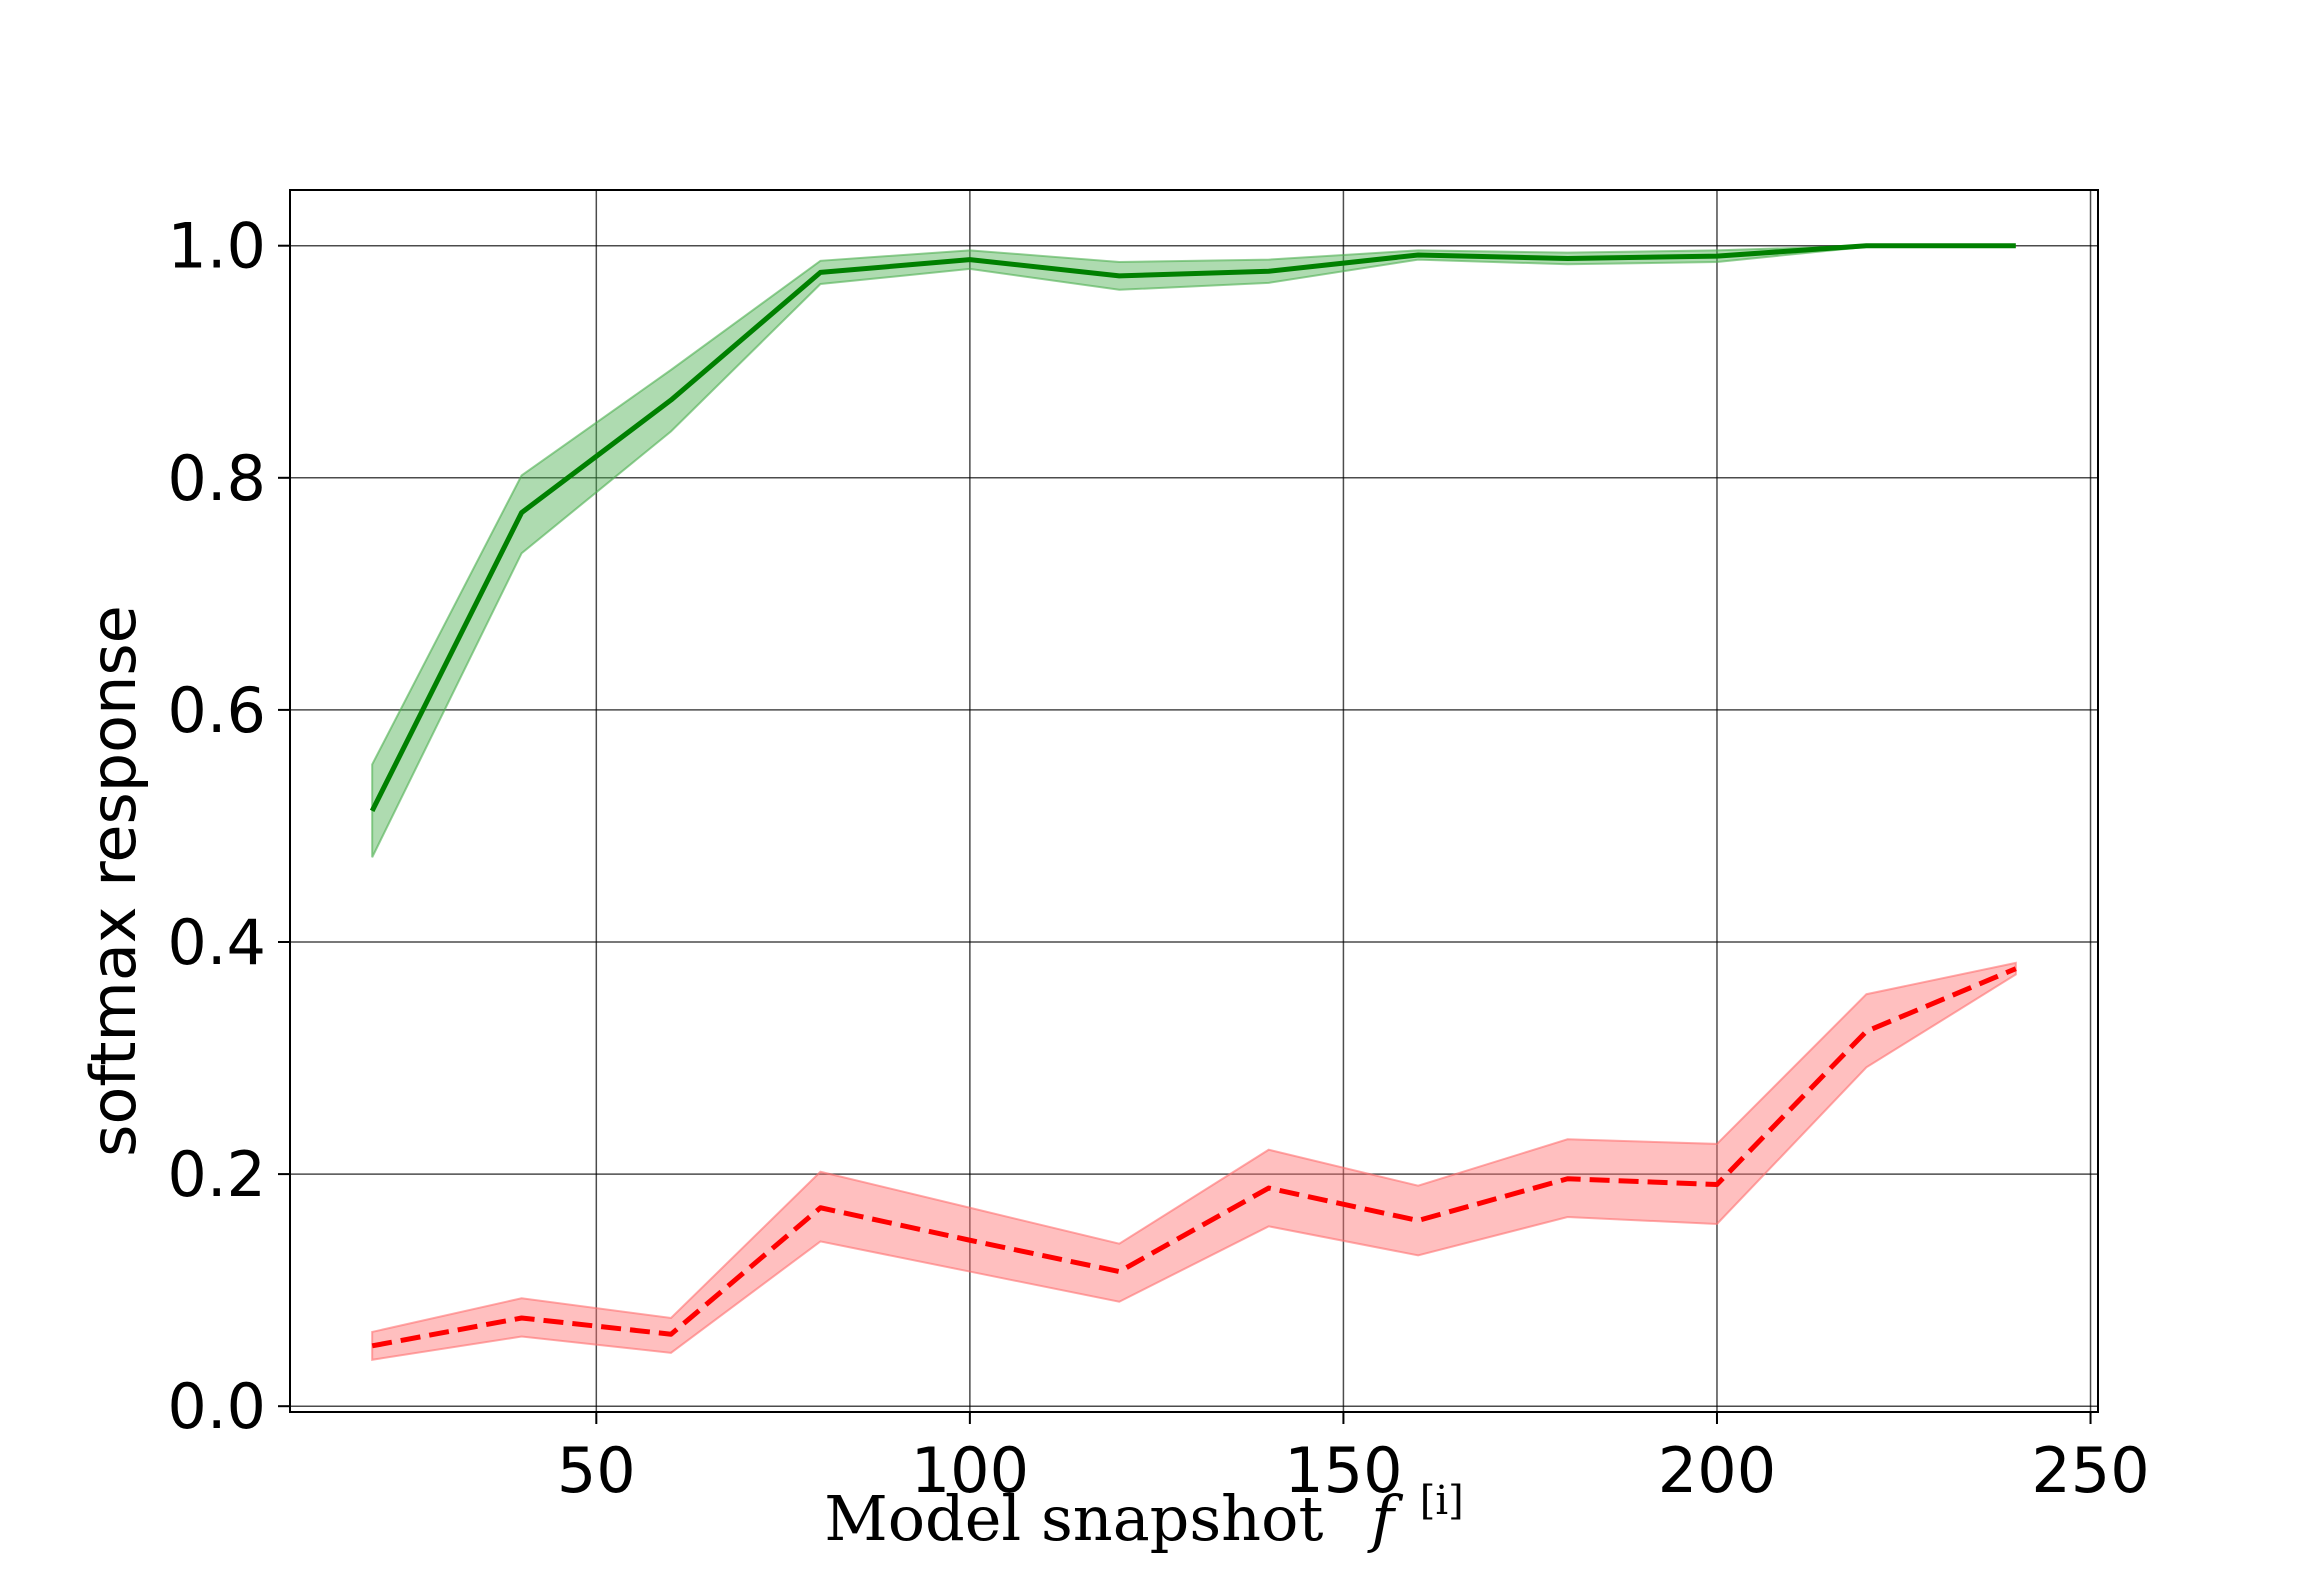  Describe the element at coordinates (596, 1470) in the screenshot. I see `x-tick-label: 50` at that location.